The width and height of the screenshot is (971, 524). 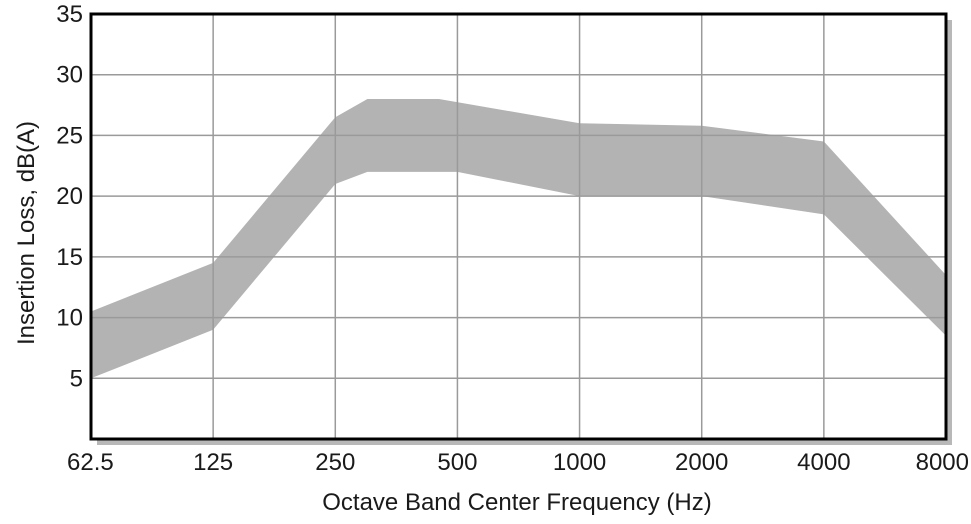 What do you see at coordinates (69, 257) in the screenshot?
I see `y-tick-label: 15` at bounding box center [69, 257].